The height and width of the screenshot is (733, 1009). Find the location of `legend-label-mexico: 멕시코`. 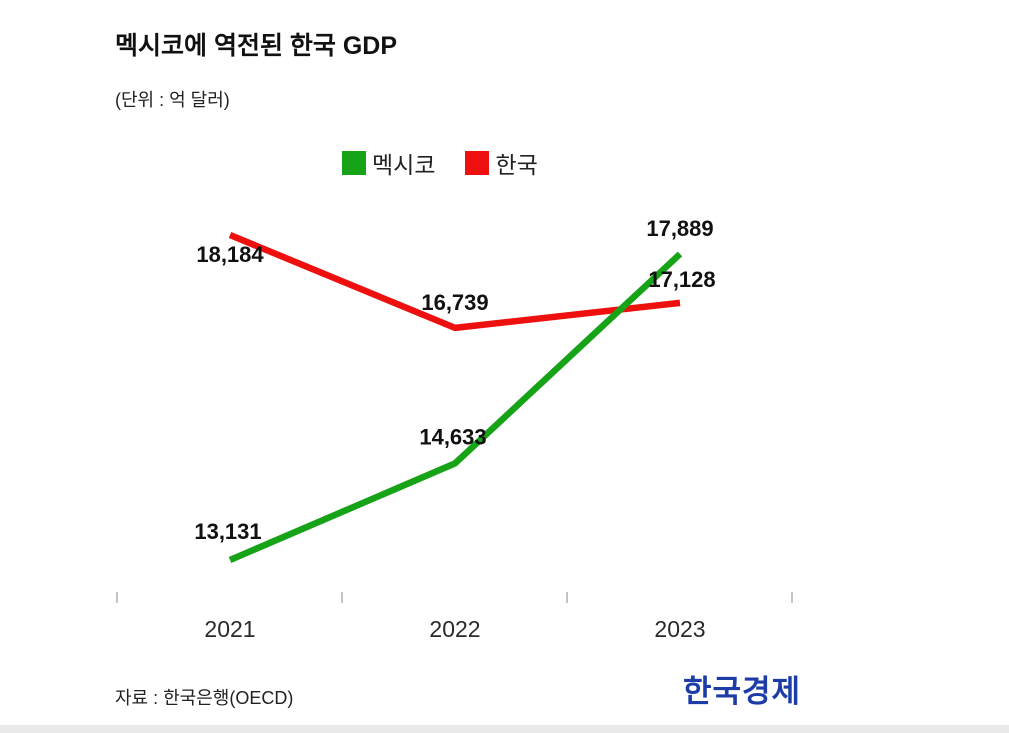

legend-label-mexico: 멕시코 is located at coordinates (404, 165).